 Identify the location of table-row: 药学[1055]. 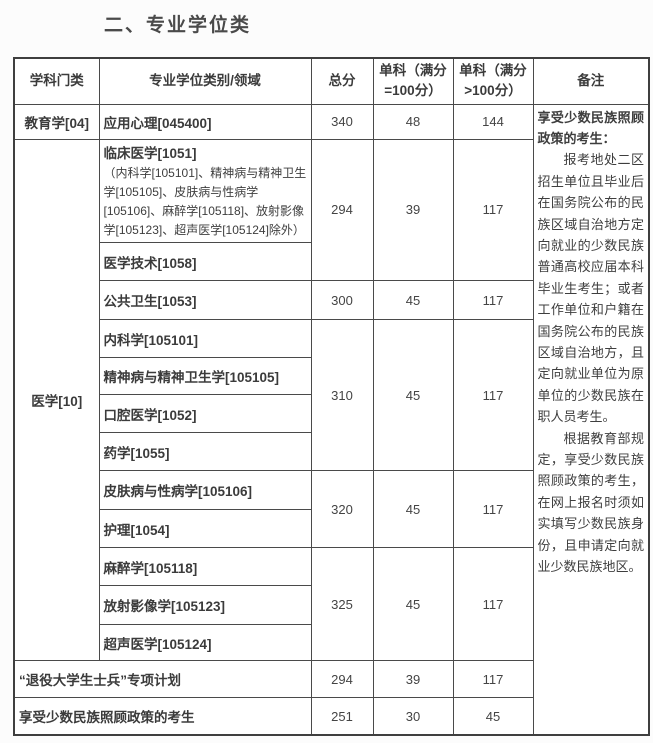
(331, 452).